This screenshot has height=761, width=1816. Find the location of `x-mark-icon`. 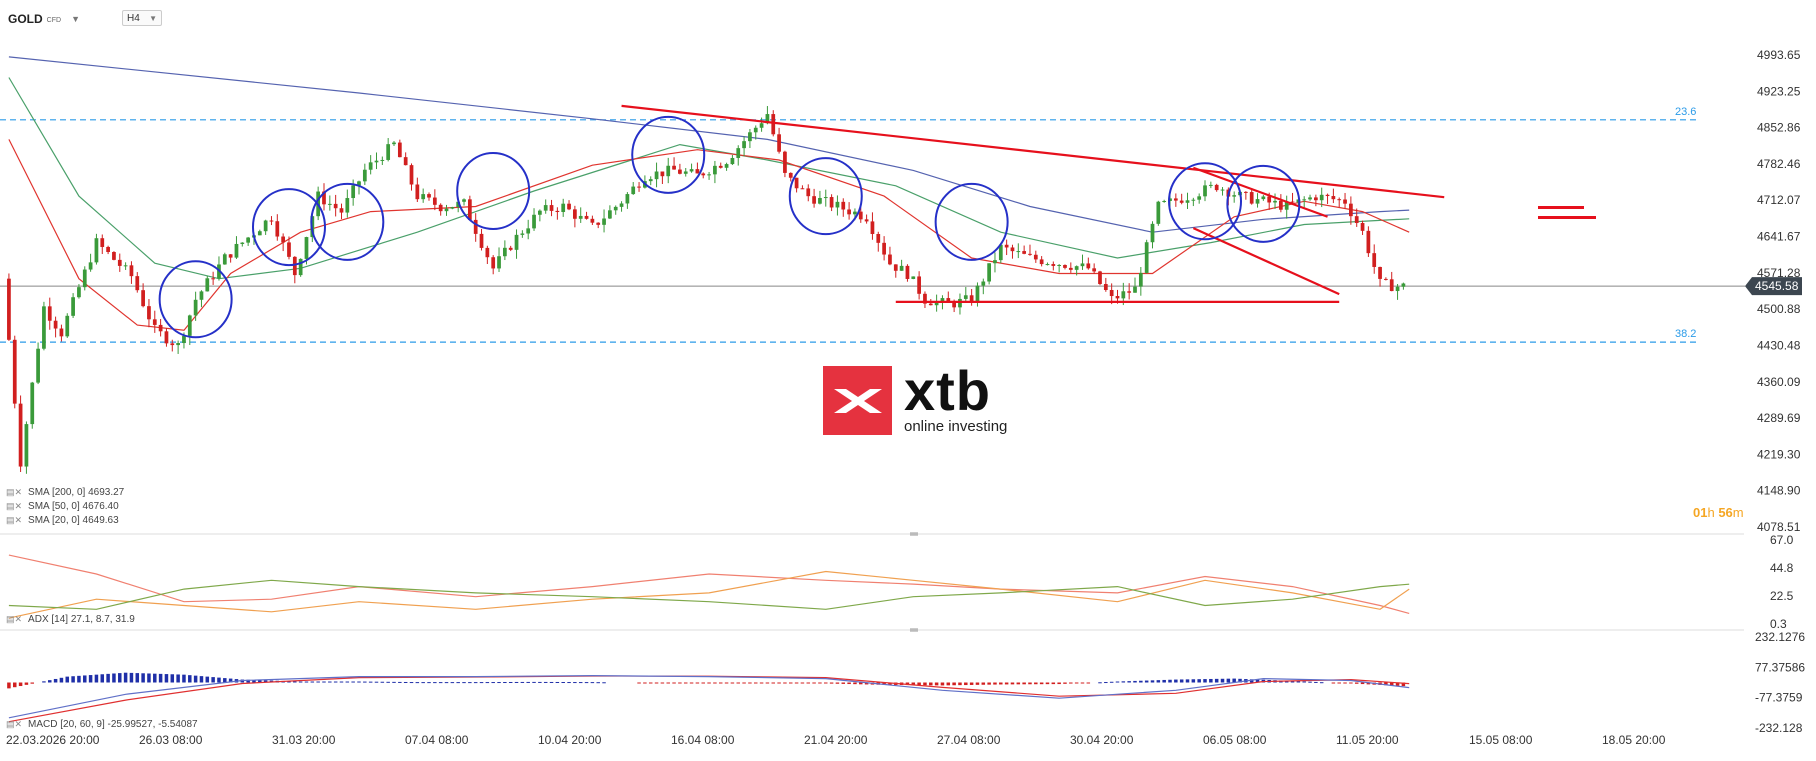

x-mark-icon is located at coordinates (857, 400).